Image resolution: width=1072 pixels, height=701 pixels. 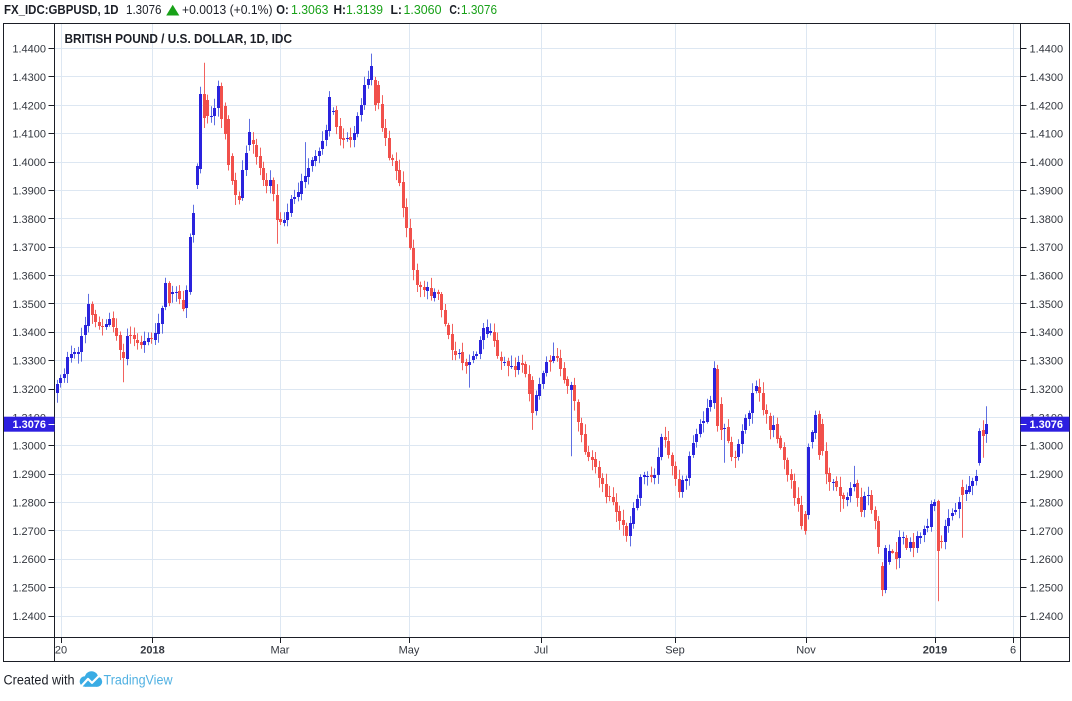 I want to click on svg-text: L:, so click(x=397, y=9).